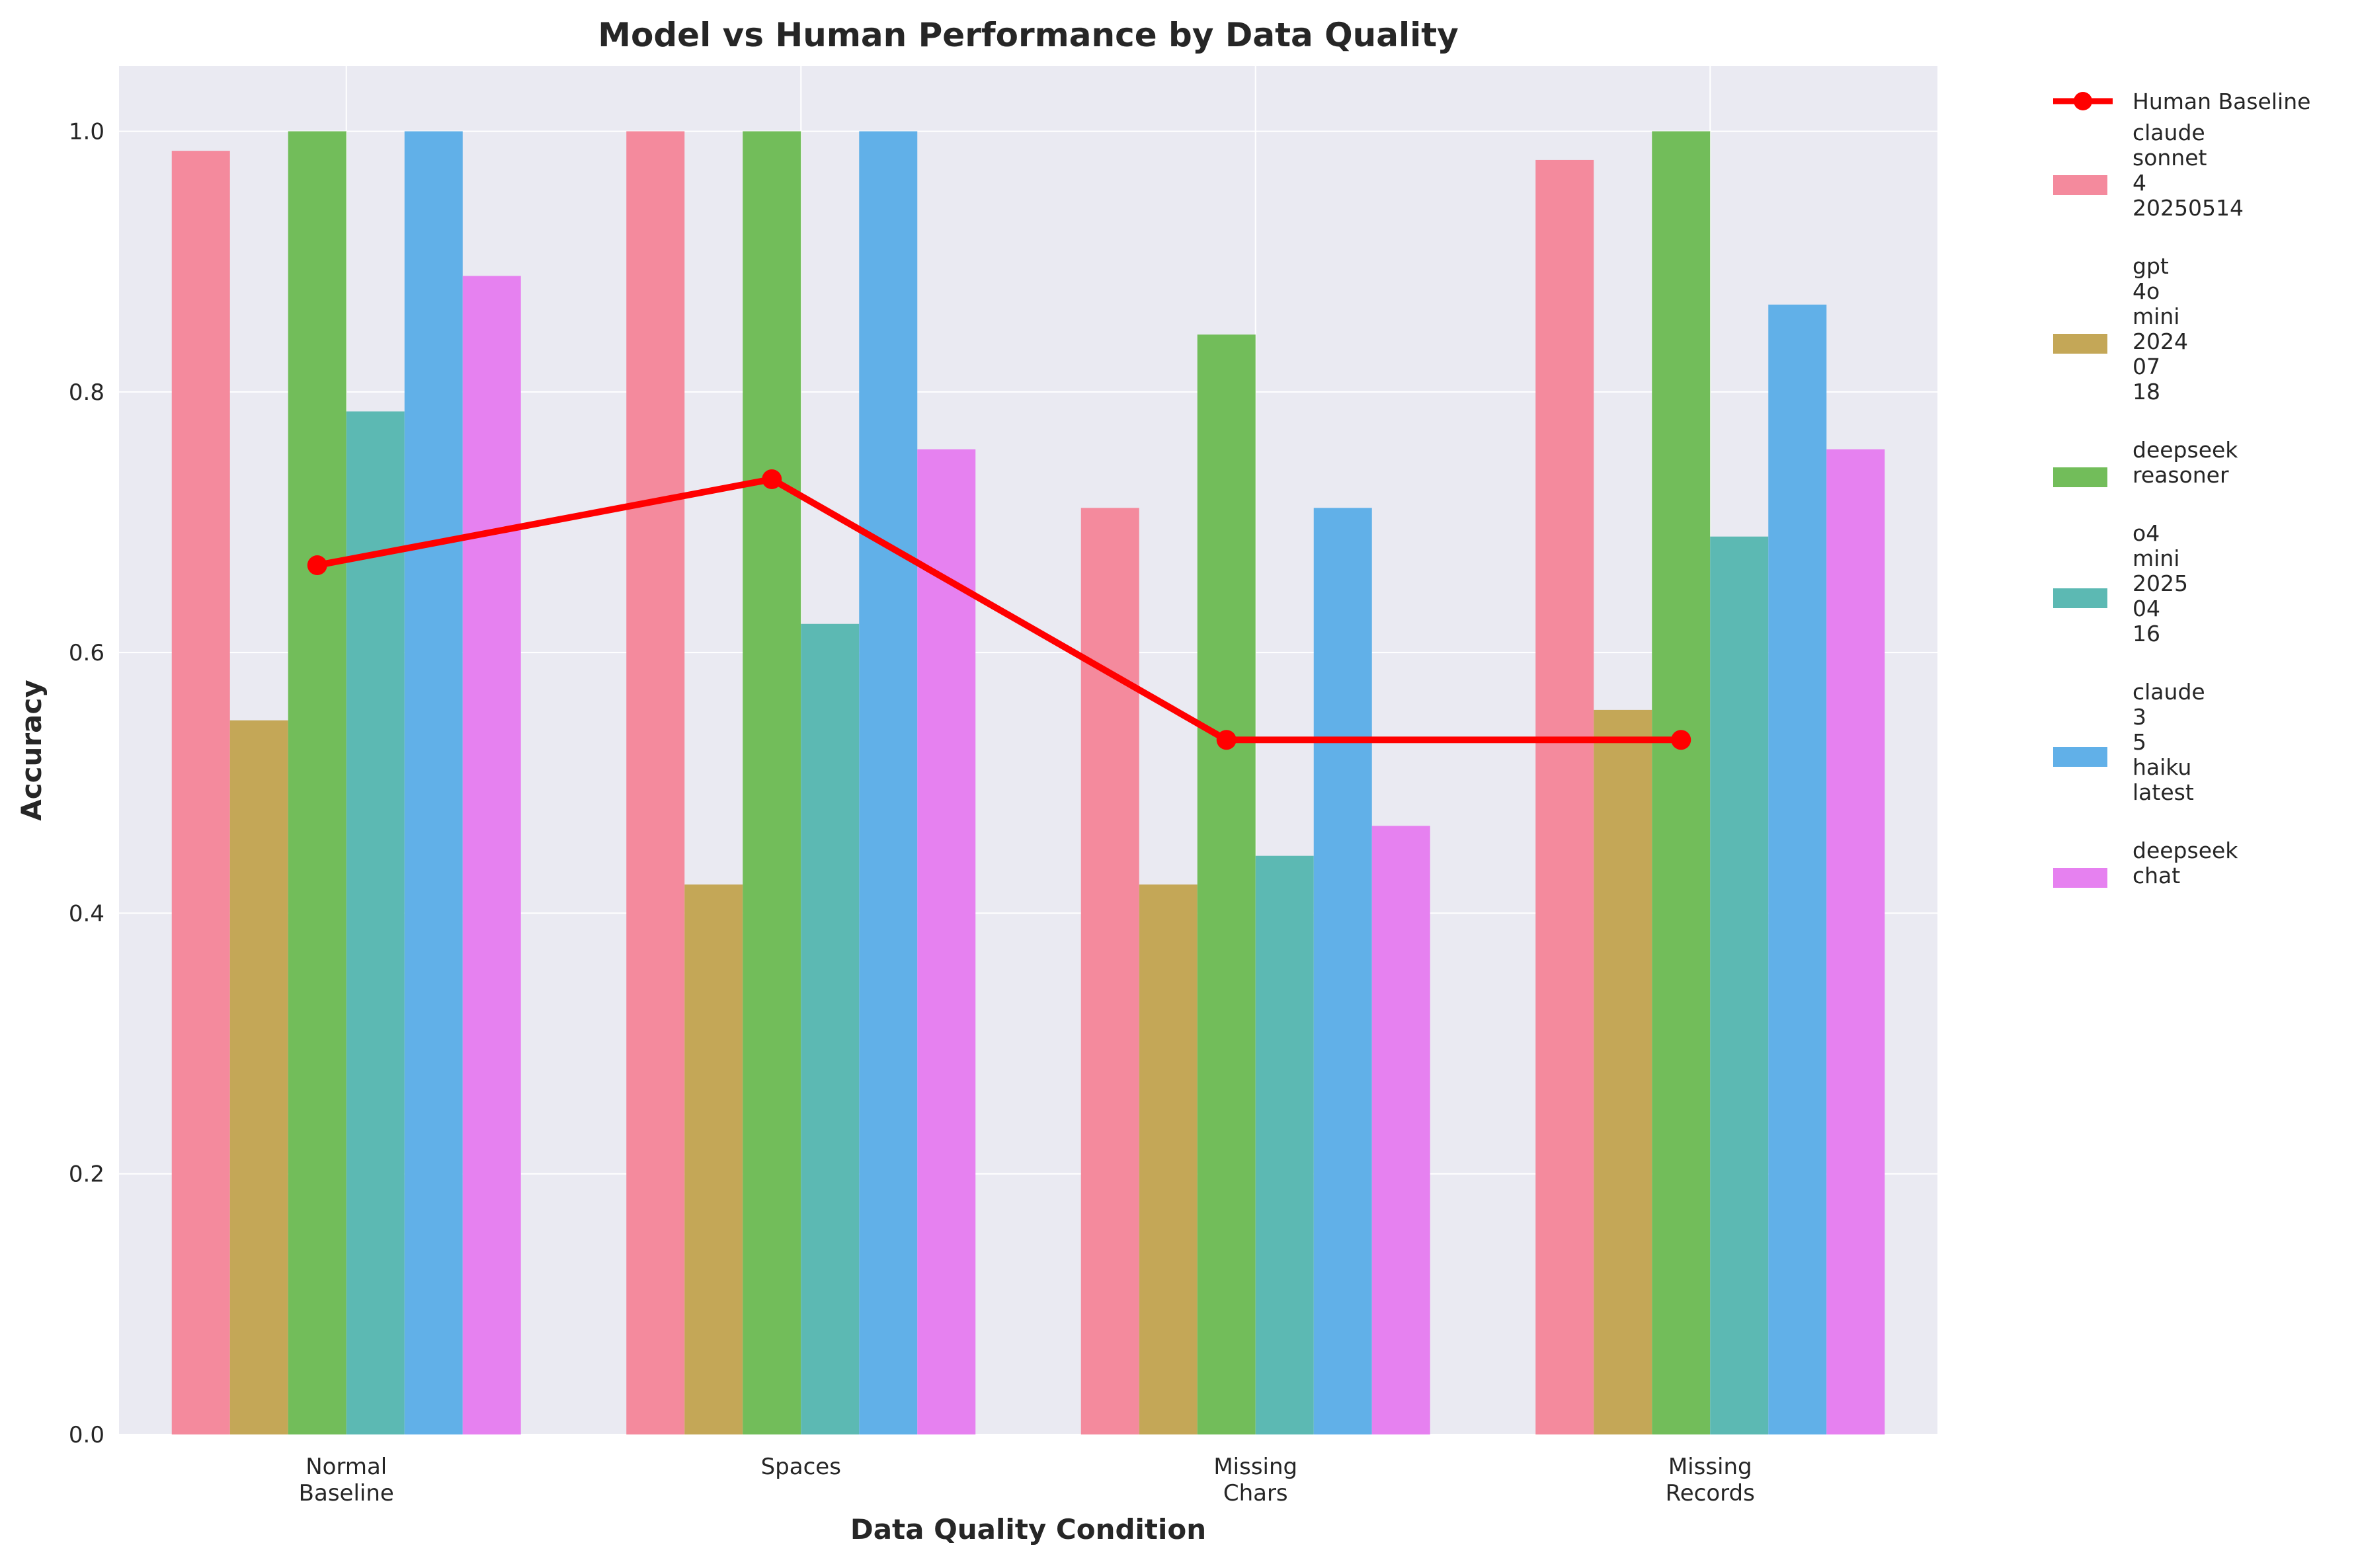 The image size is (2358, 1568). What do you see at coordinates (346, 1480) in the screenshot?
I see `x-tick-label: Normal Baseline` at bounding box center [346, 1480].